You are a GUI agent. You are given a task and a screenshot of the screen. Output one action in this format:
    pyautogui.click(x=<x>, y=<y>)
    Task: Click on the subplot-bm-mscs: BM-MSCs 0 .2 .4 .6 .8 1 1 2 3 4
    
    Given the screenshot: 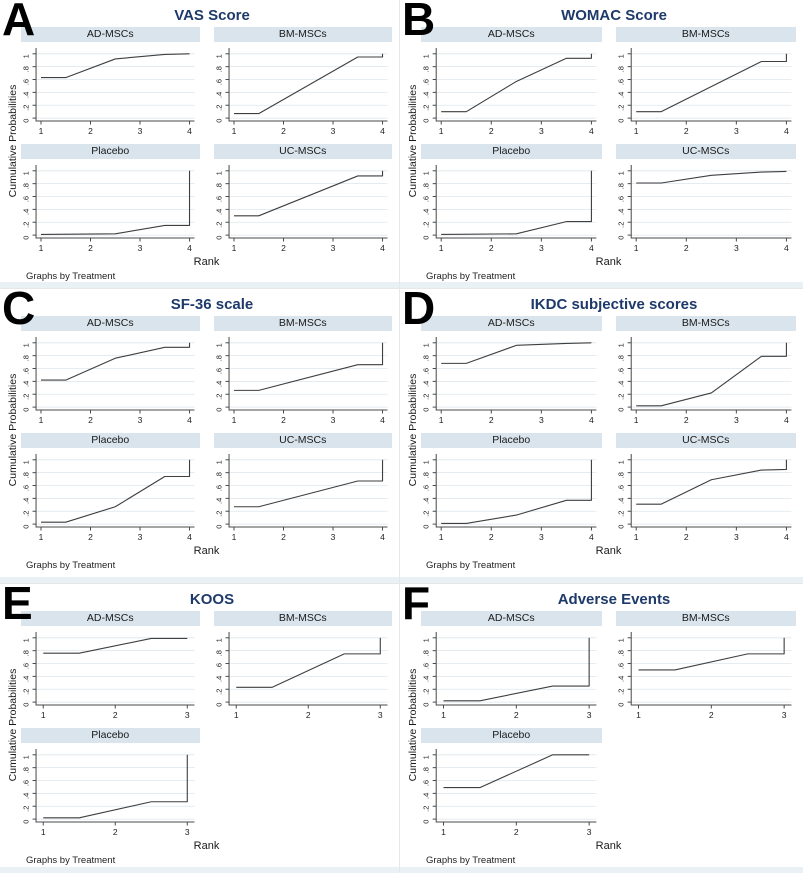 What is the action you would take?
    pyautogui.click(x=302, y=371)
    